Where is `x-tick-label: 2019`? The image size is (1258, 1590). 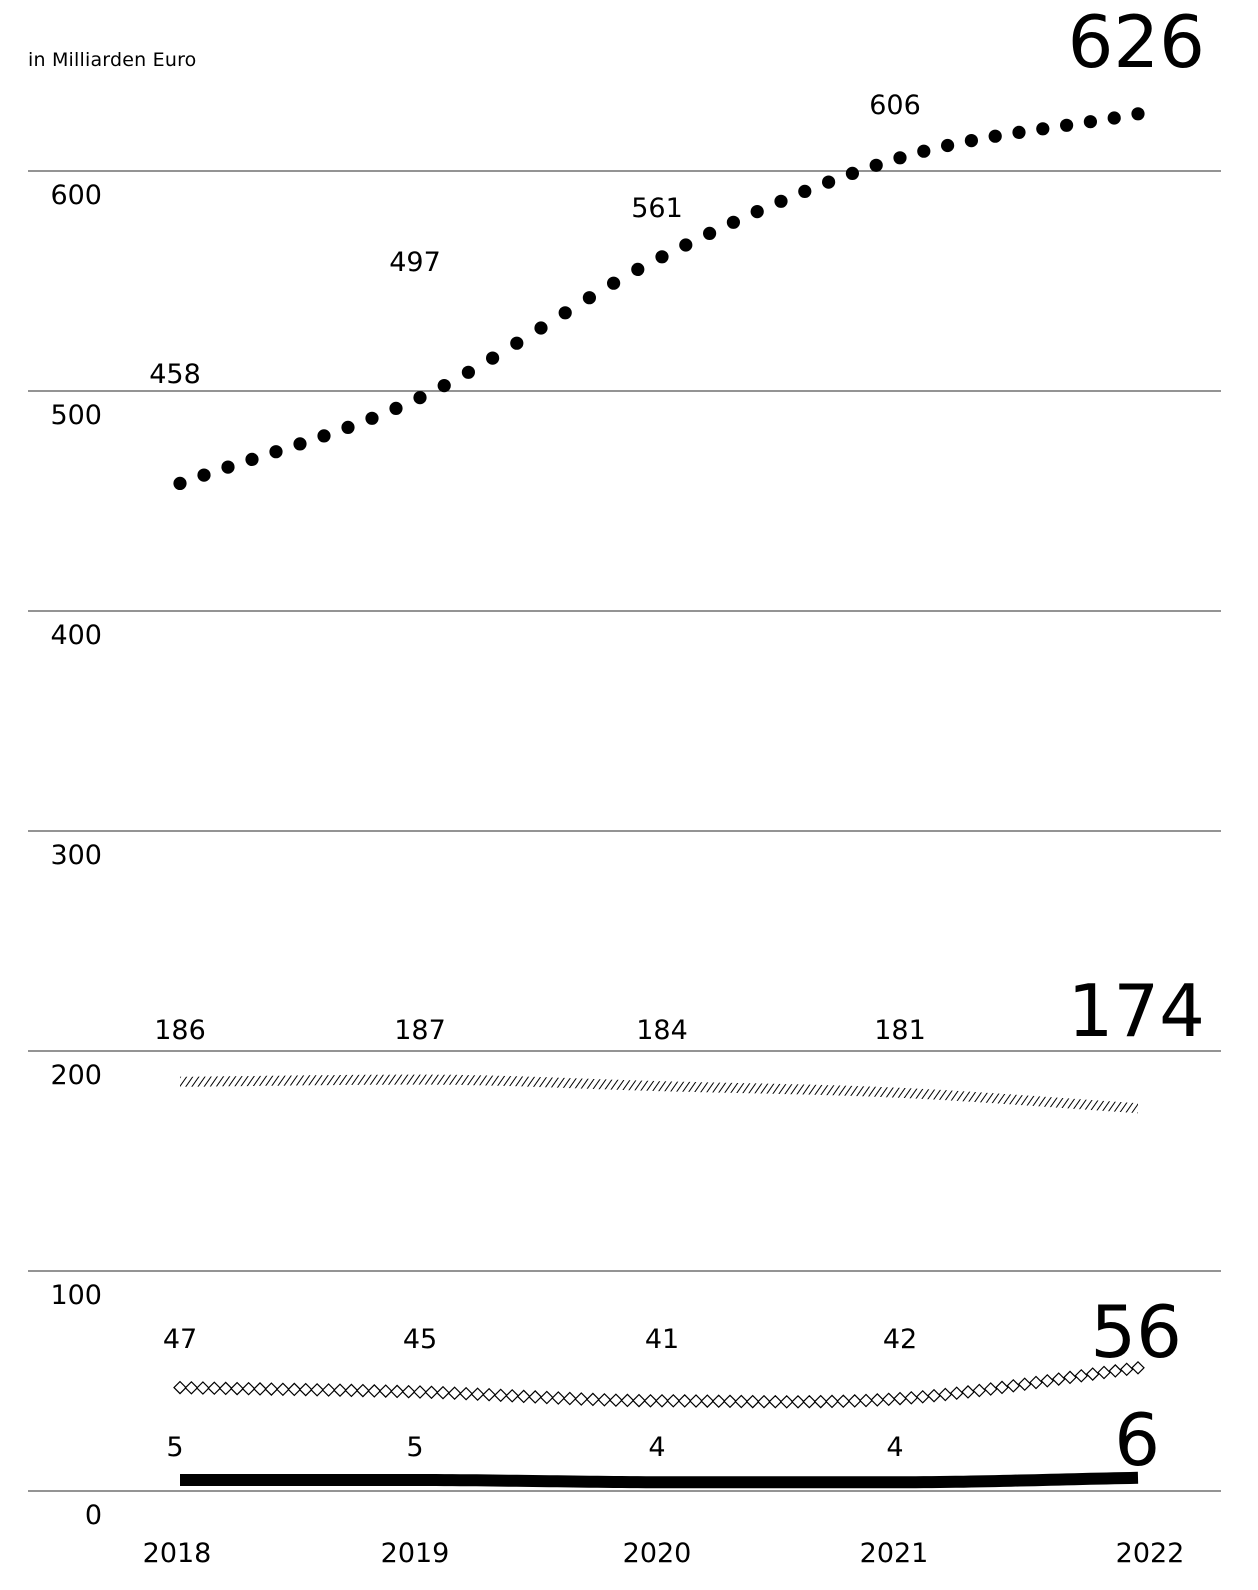 x-tick-label: 2019 is located at coordinates (415, 1553).